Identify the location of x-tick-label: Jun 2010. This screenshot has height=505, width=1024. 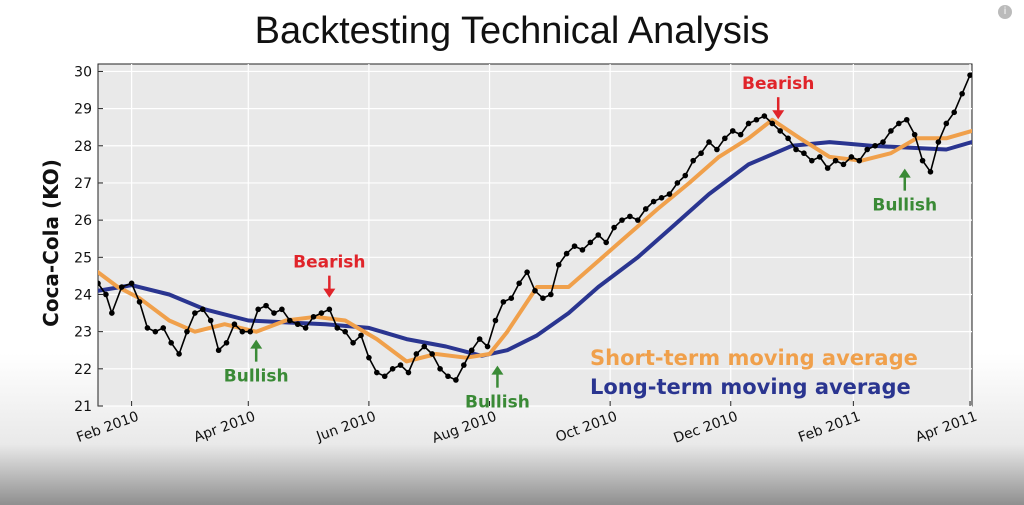
(346, 427).